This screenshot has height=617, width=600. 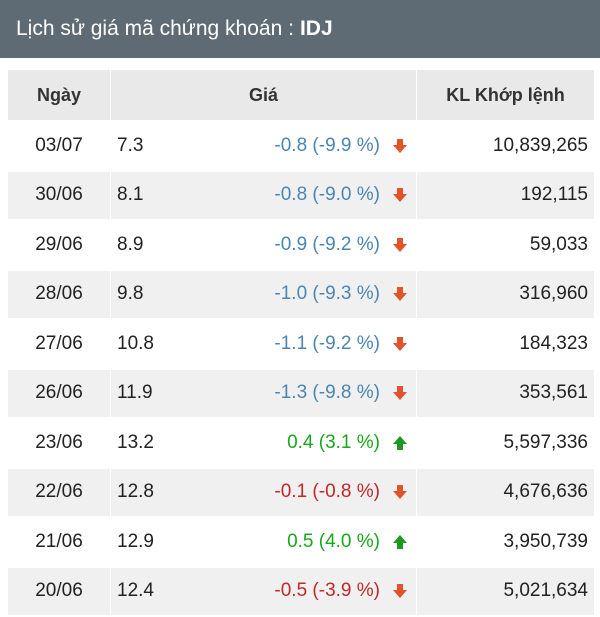 I want to click on cell-volume: 5,021,634, so click(x=505, y=592).